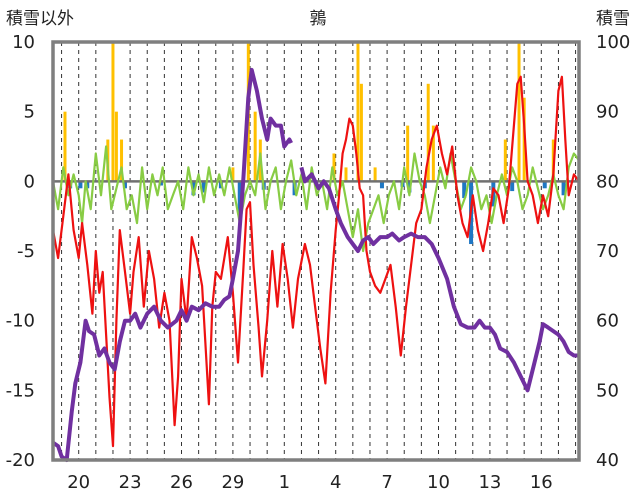  I want to click on left-tick-label: -5, so click(26, 251).